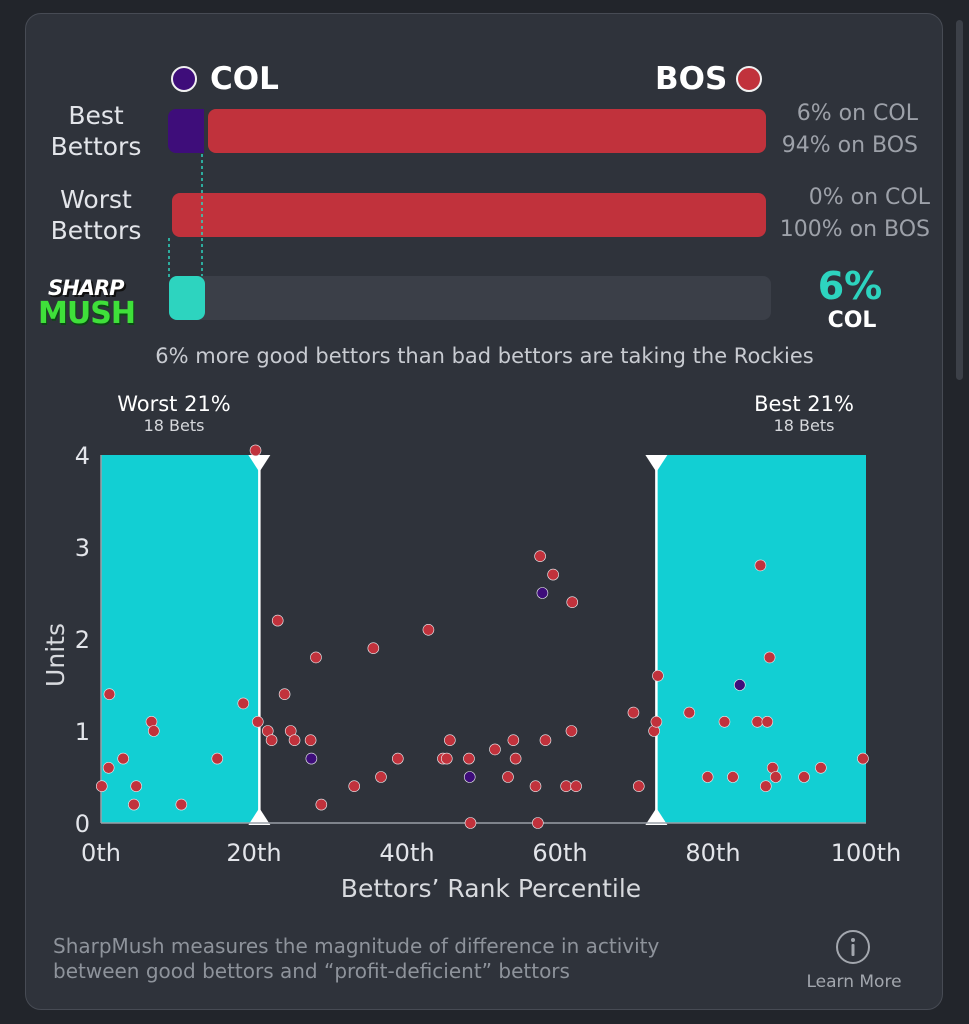  Describe the element at coordinates (244, 79) in the screenshot. I see `col-team-label: COL` at that location.